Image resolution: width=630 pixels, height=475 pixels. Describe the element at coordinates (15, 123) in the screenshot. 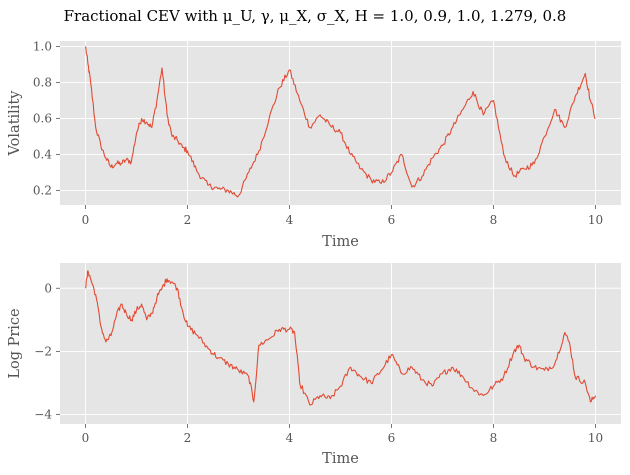

I see `y-axis-label: Volatility` at that location.